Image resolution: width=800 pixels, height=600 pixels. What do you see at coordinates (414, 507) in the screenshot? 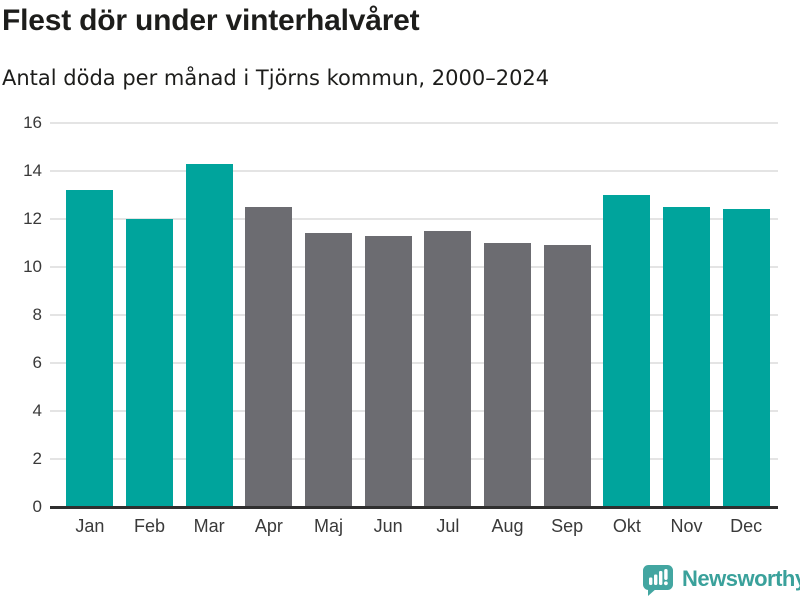
I see `x-axis-line` at bounding box center [414, 507].